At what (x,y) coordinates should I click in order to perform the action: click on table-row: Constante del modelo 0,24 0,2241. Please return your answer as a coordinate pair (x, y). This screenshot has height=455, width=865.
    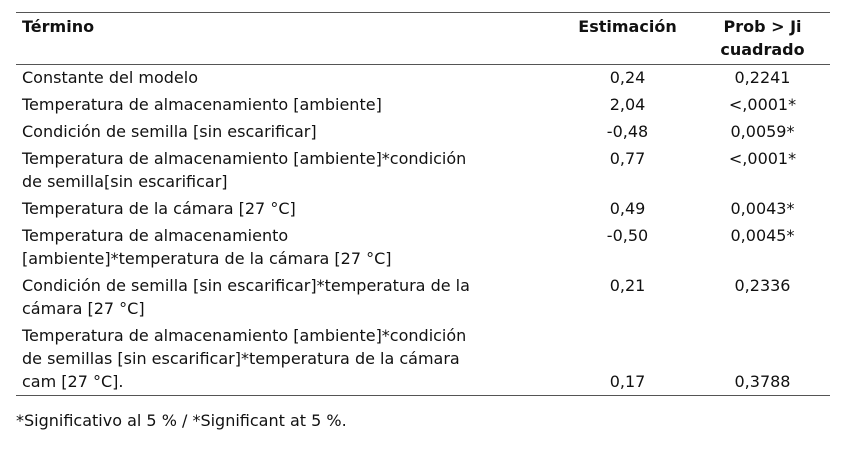
    Looking at the image, I should click on (423, 78).